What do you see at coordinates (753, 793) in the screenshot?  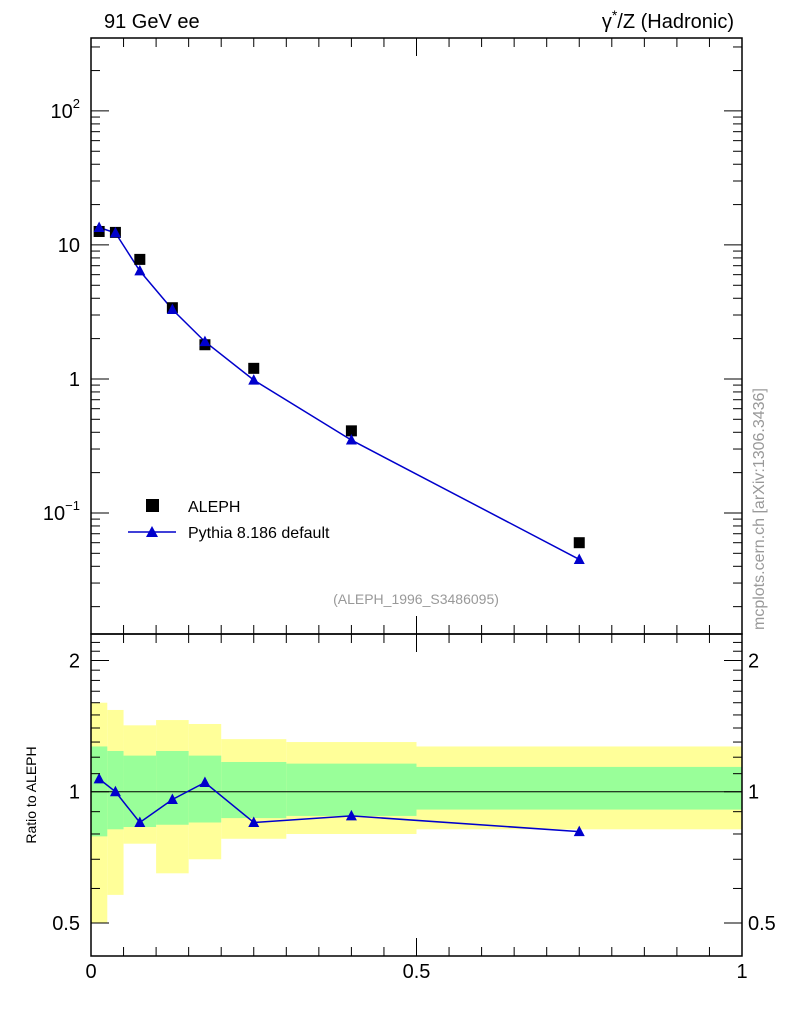 I see `ratio-y-tick-label-right: 1` at bounding box center [753, 793].